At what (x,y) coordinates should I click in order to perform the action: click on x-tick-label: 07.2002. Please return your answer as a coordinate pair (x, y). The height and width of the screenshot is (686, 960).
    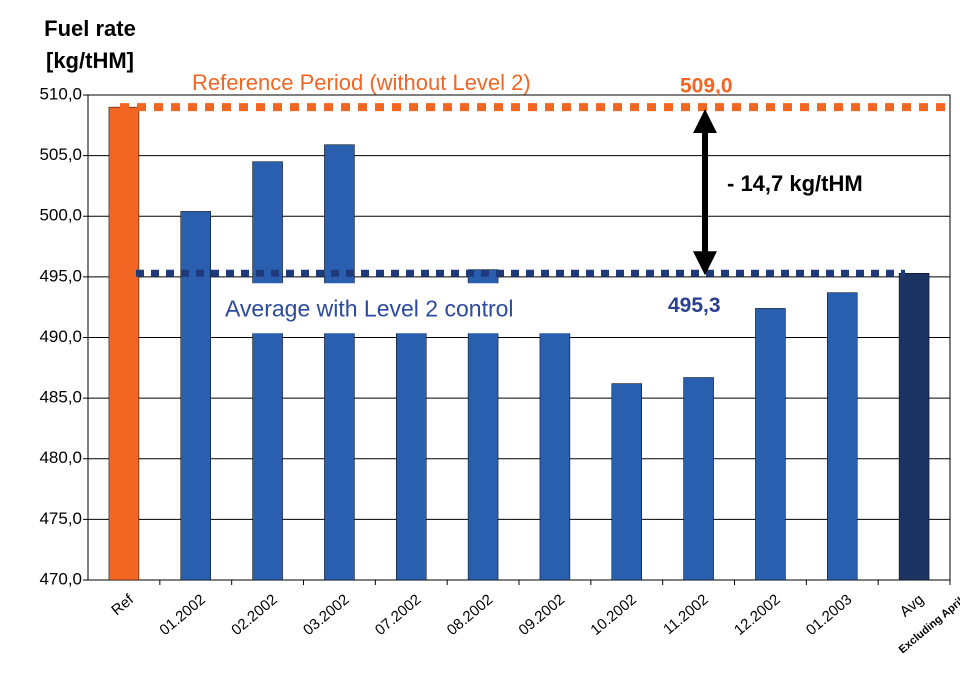
    Looking at the image, I should click on (398, 615).